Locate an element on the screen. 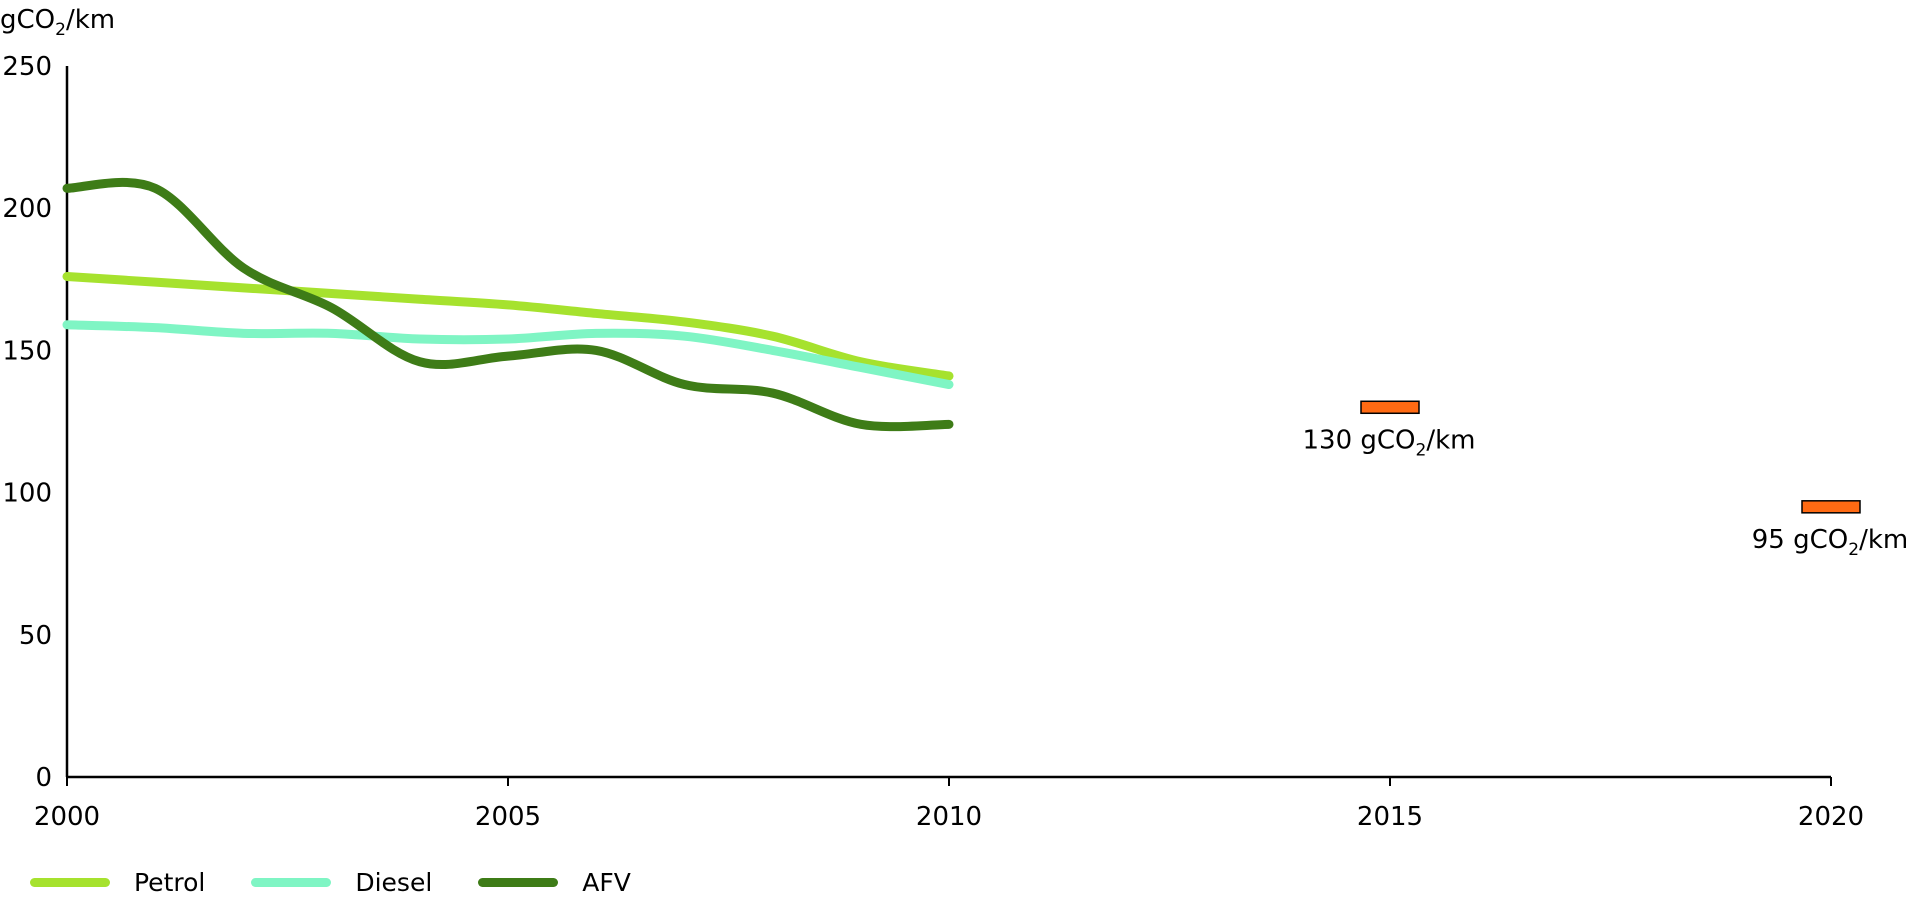  legend-item-petrol: Petrol is located at coordinates (117, 882).